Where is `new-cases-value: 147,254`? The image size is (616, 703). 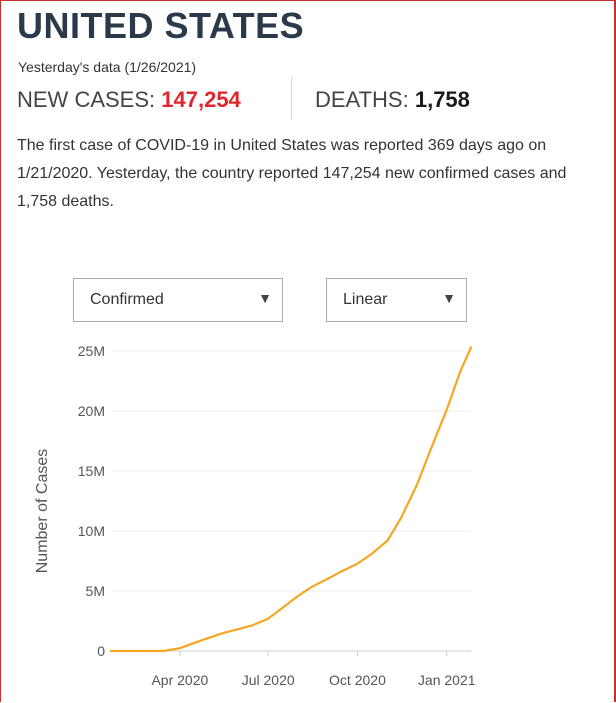 new-cases-value: 147,254 is located at coordinates (201, 99).